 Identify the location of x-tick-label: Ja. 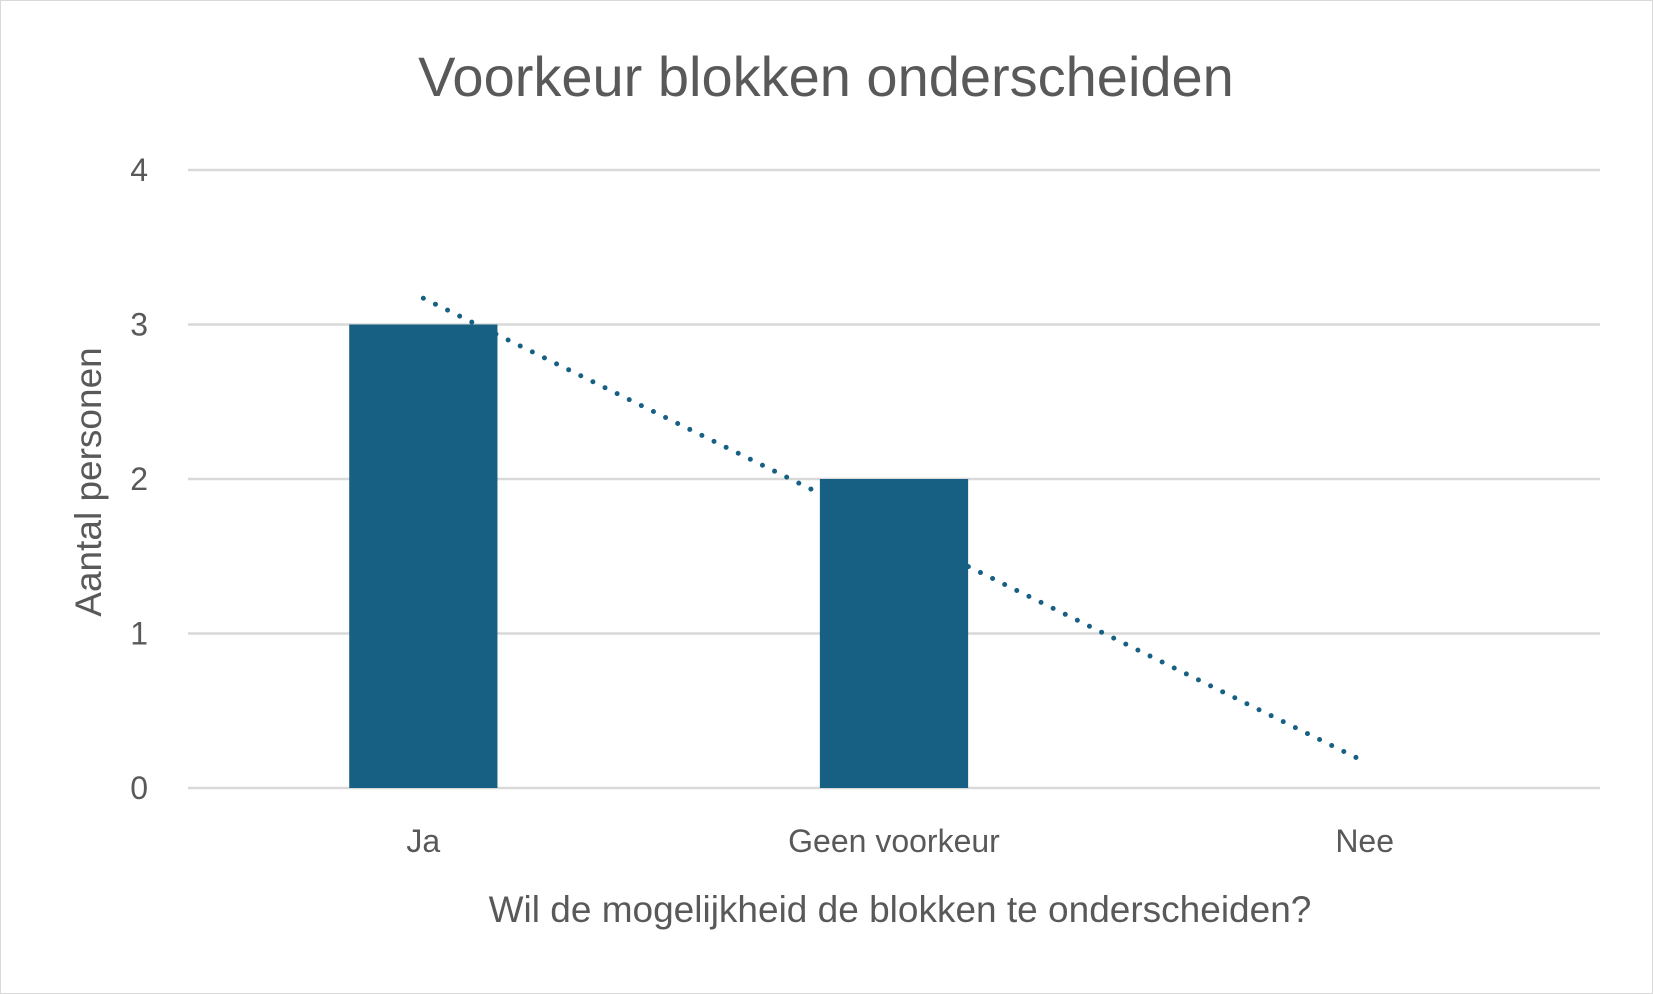
(423, 841).